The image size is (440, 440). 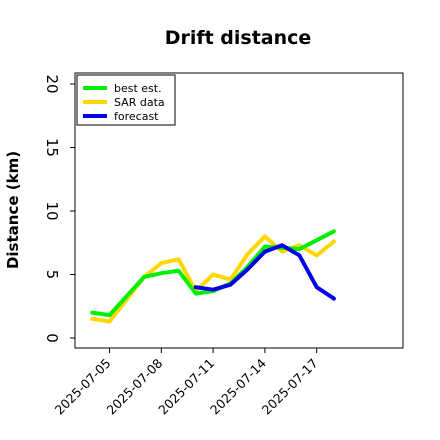 What do you see at coordinates (13, 210) in the screenshot?
I see `y-axis-label: Distance (km)` at bounding box center [13, 210].